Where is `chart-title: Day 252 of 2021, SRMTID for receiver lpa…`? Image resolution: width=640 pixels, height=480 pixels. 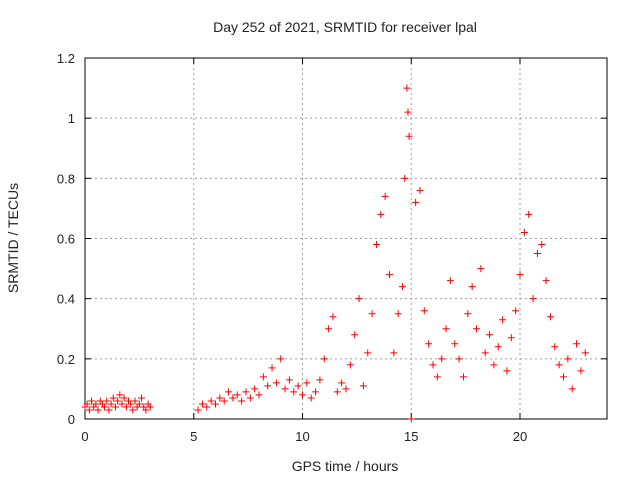 chart-title: Day 252 of 2021, SRMTID for receiver lpa… is located at coordinates (345, 27).